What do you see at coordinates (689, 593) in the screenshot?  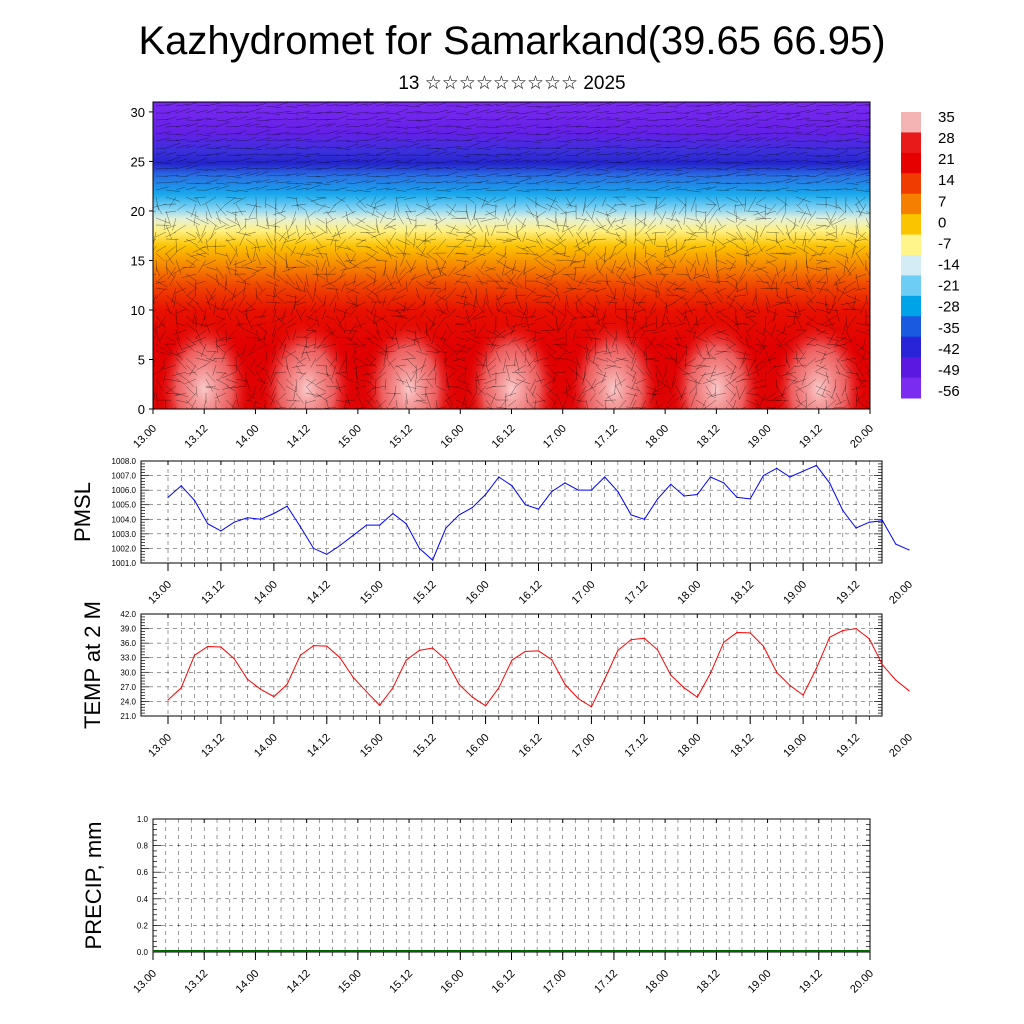 I see `x-tick-label: 18.00` at bounding box center [689, 593].